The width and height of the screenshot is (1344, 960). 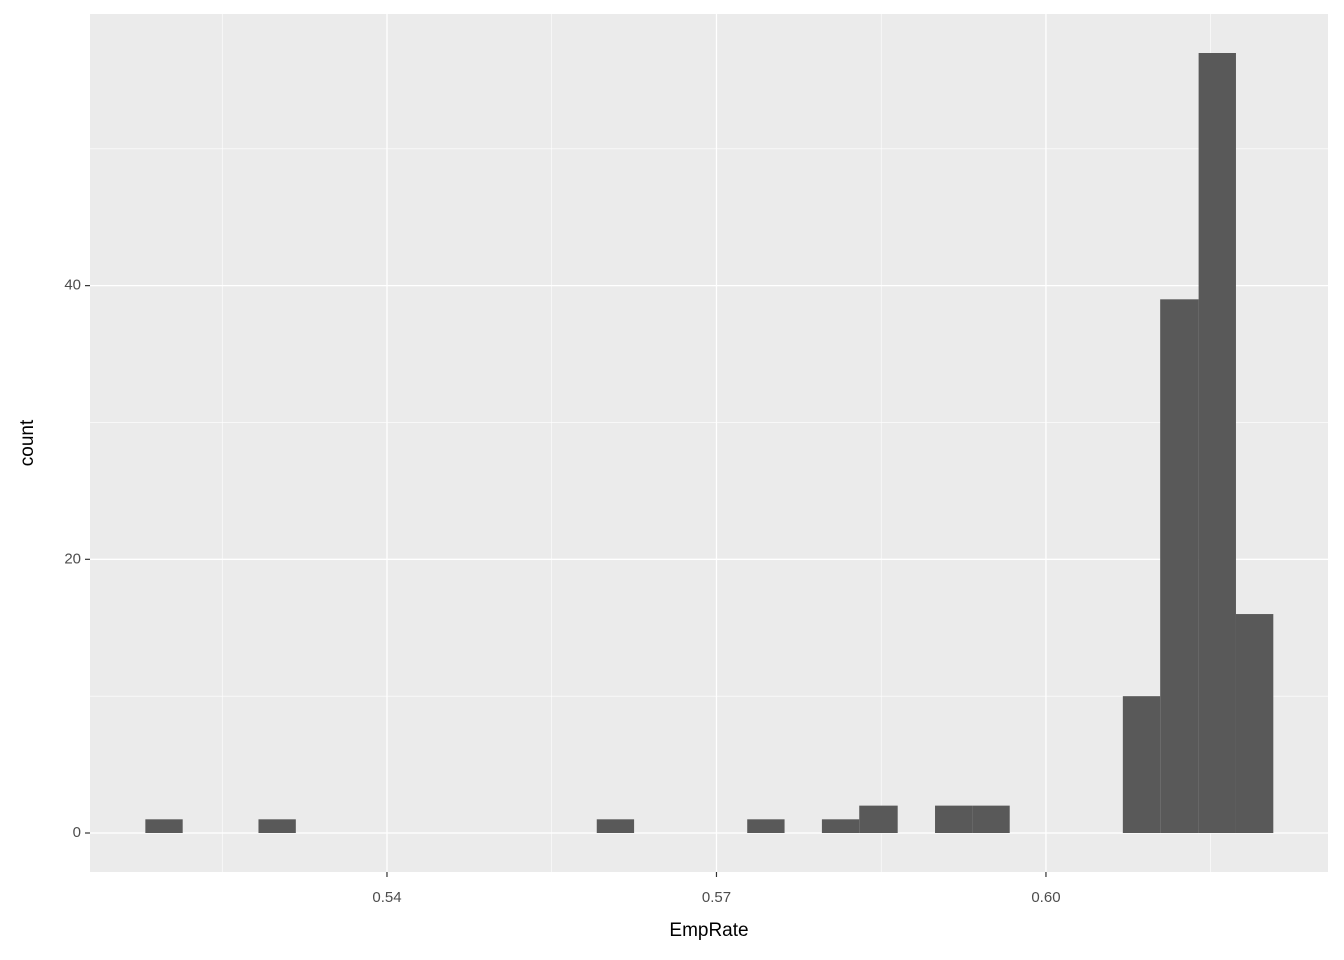 I want to click on y-tick-label: 40, so click(x=72, y=285).